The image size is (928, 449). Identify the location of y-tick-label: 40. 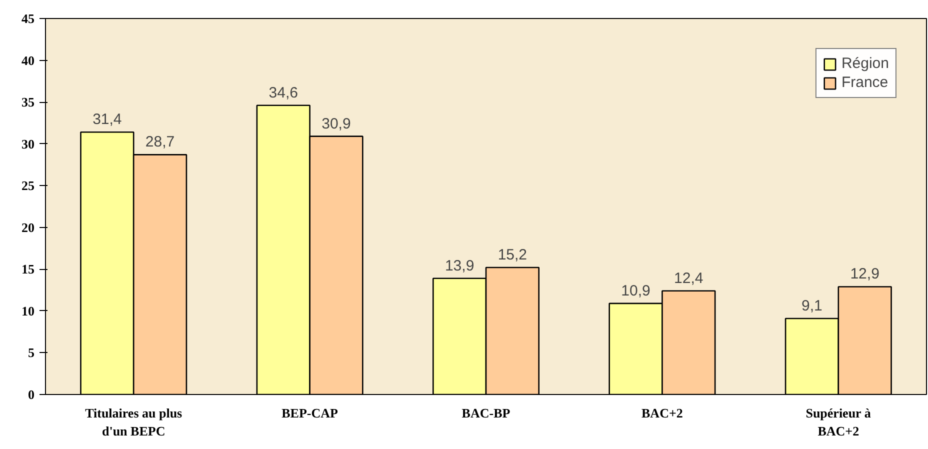
(28, 60).